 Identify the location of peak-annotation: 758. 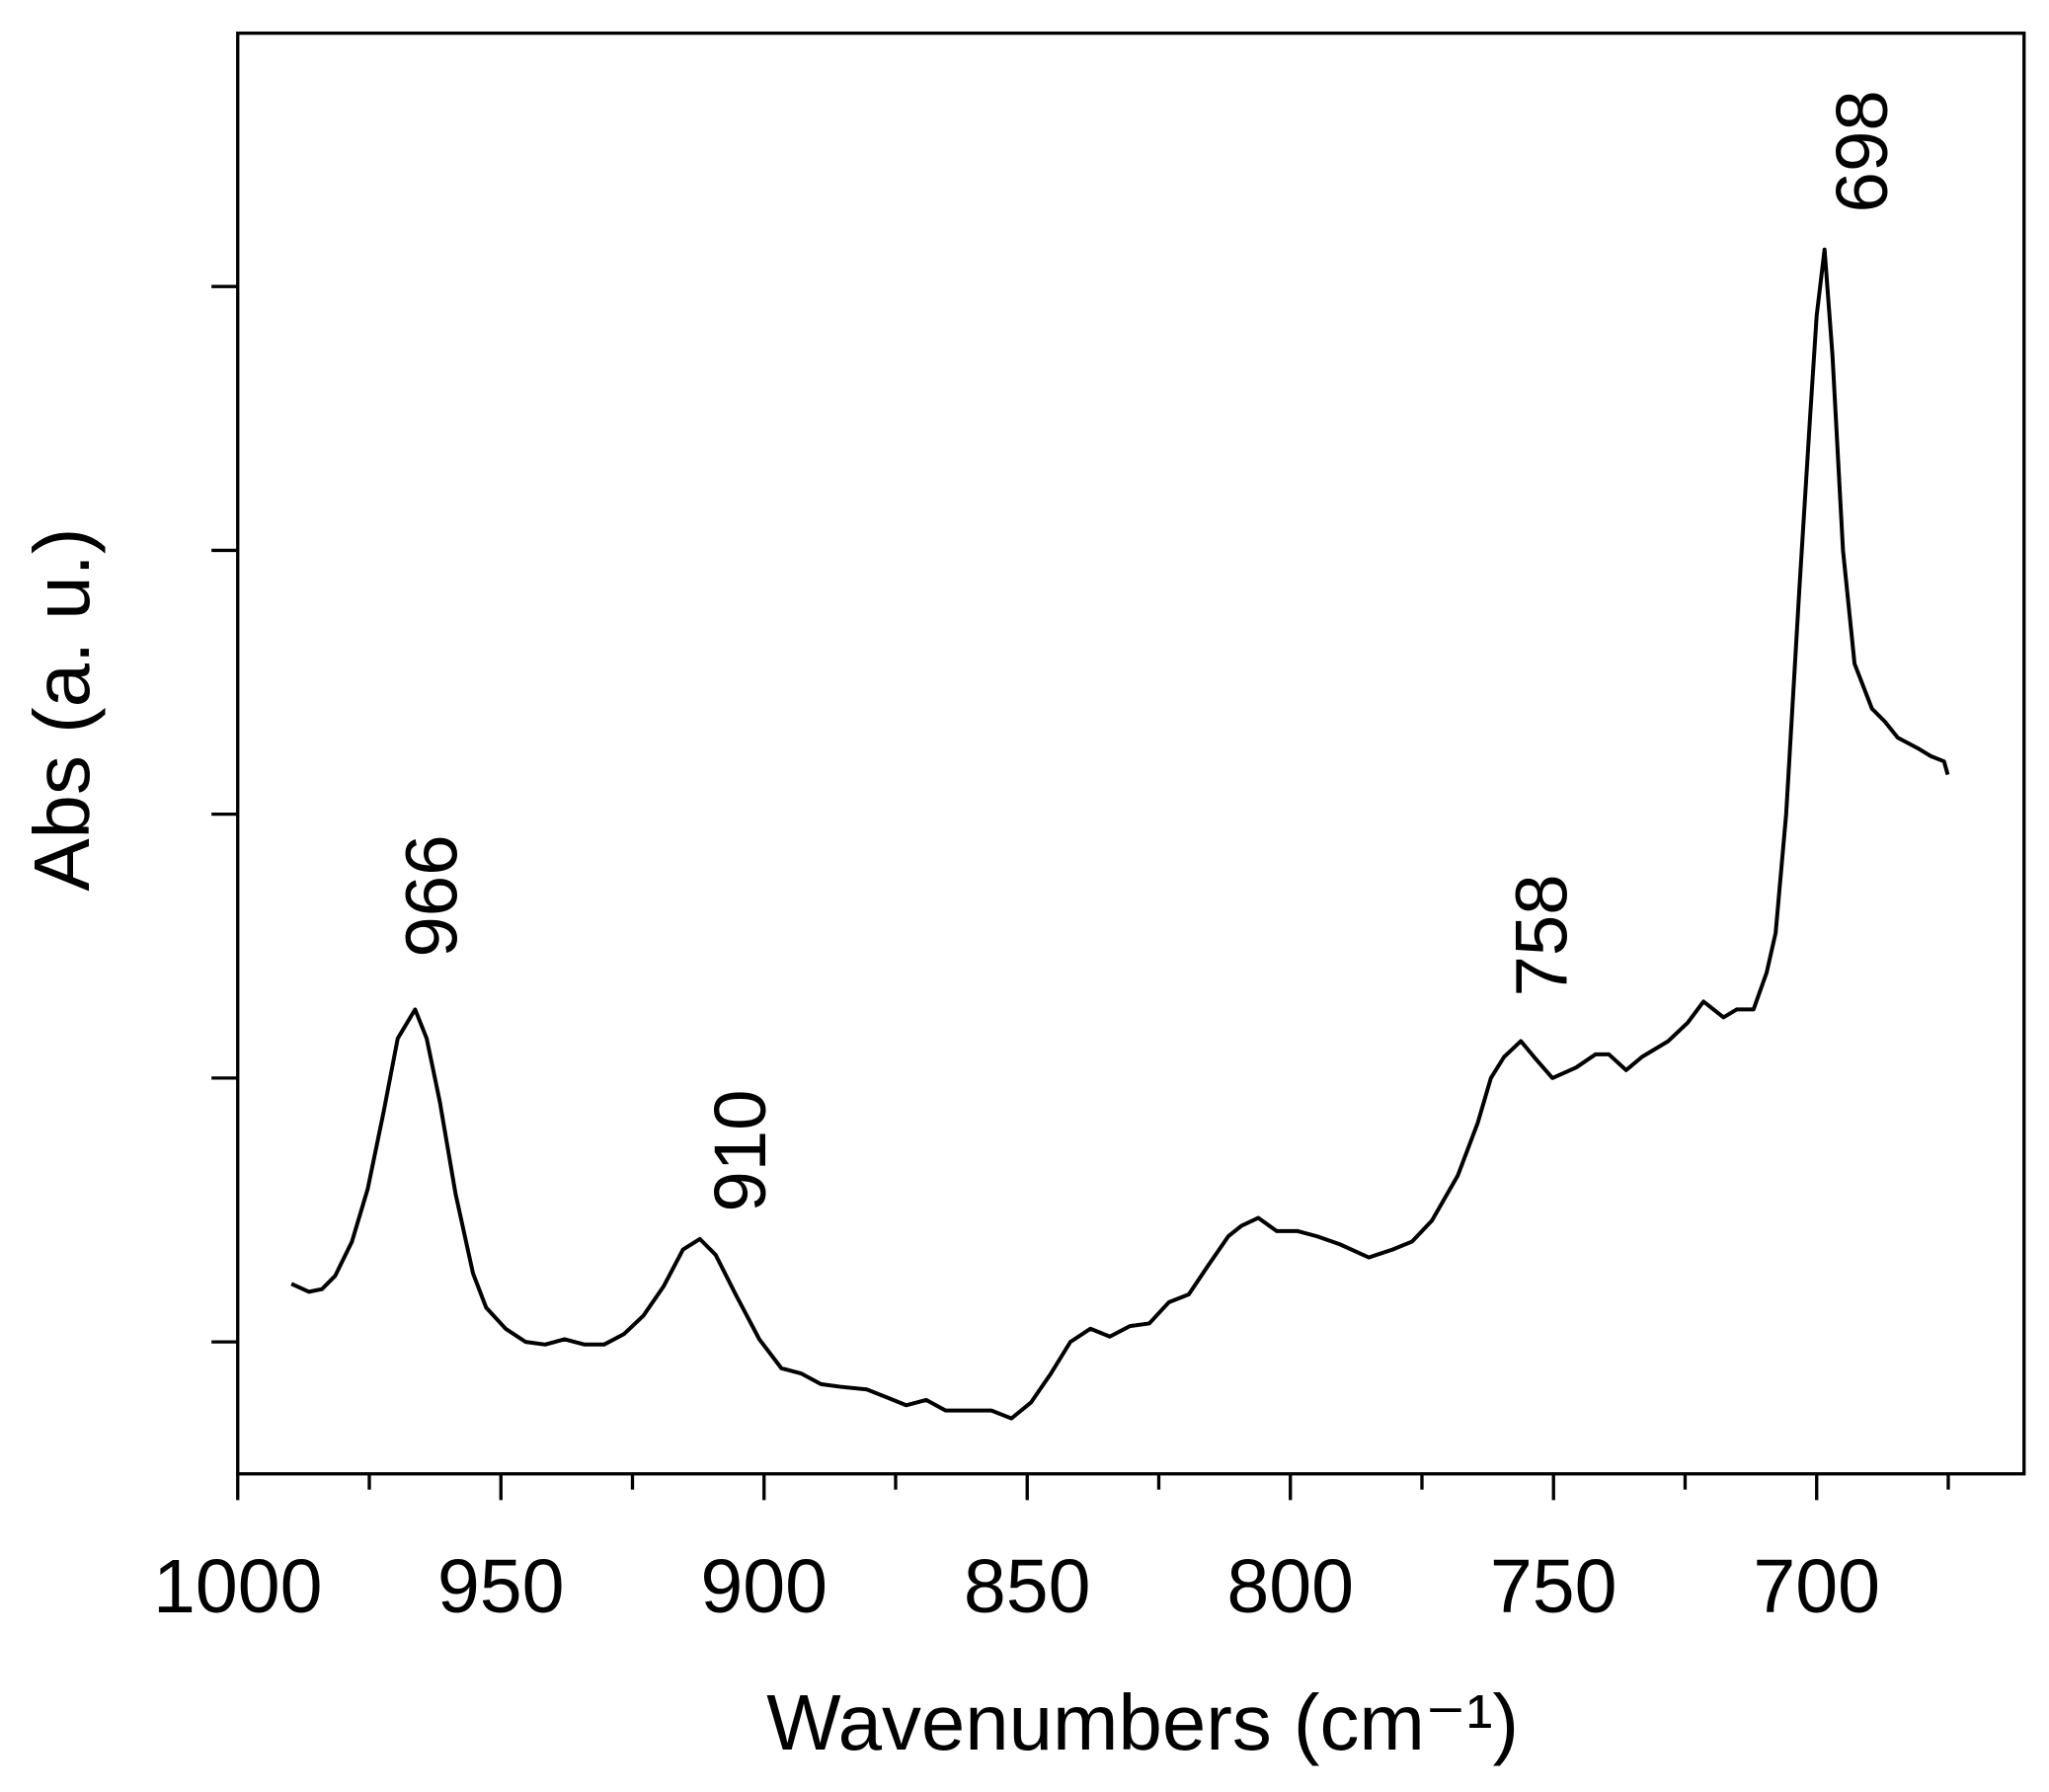
(1542, 935).